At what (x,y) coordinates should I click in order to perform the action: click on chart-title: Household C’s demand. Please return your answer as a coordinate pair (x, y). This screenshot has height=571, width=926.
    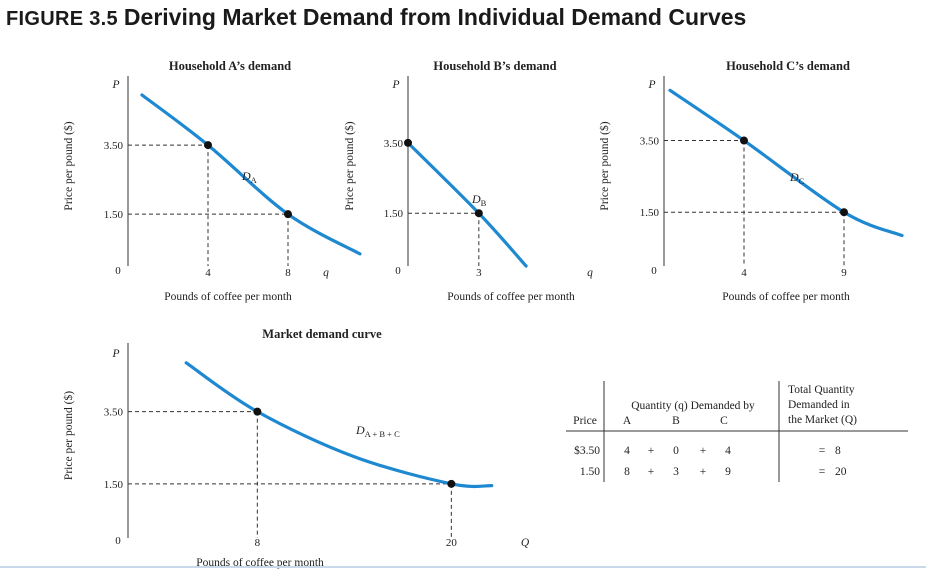
    Looking at the image, I should click on (788, 66).